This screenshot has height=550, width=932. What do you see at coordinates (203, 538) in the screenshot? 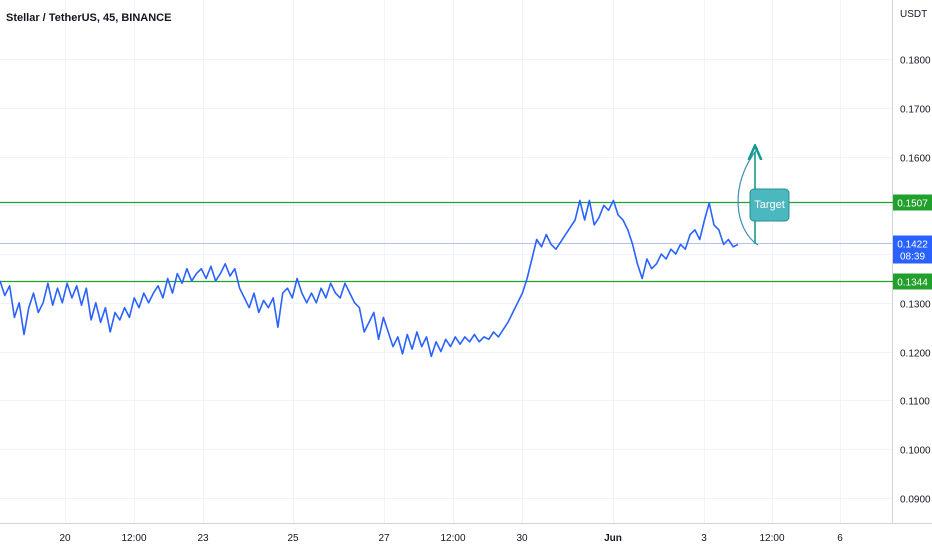
I see `time-tick-label: 23` at bounding box center [203, 538].